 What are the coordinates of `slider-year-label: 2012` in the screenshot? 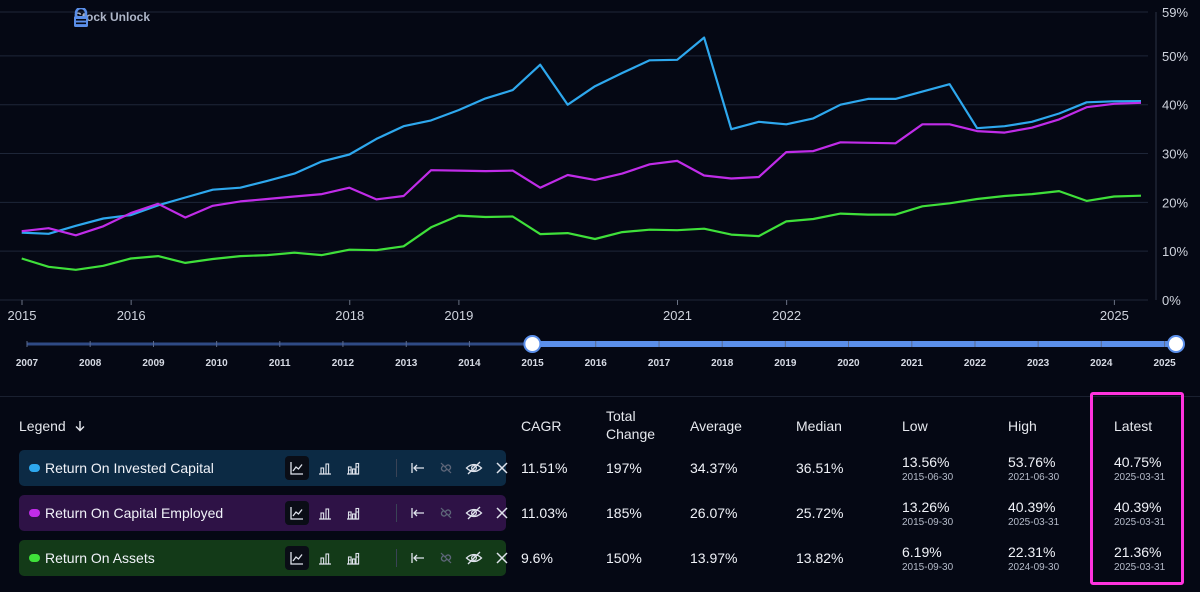 It's located at (343, 363).